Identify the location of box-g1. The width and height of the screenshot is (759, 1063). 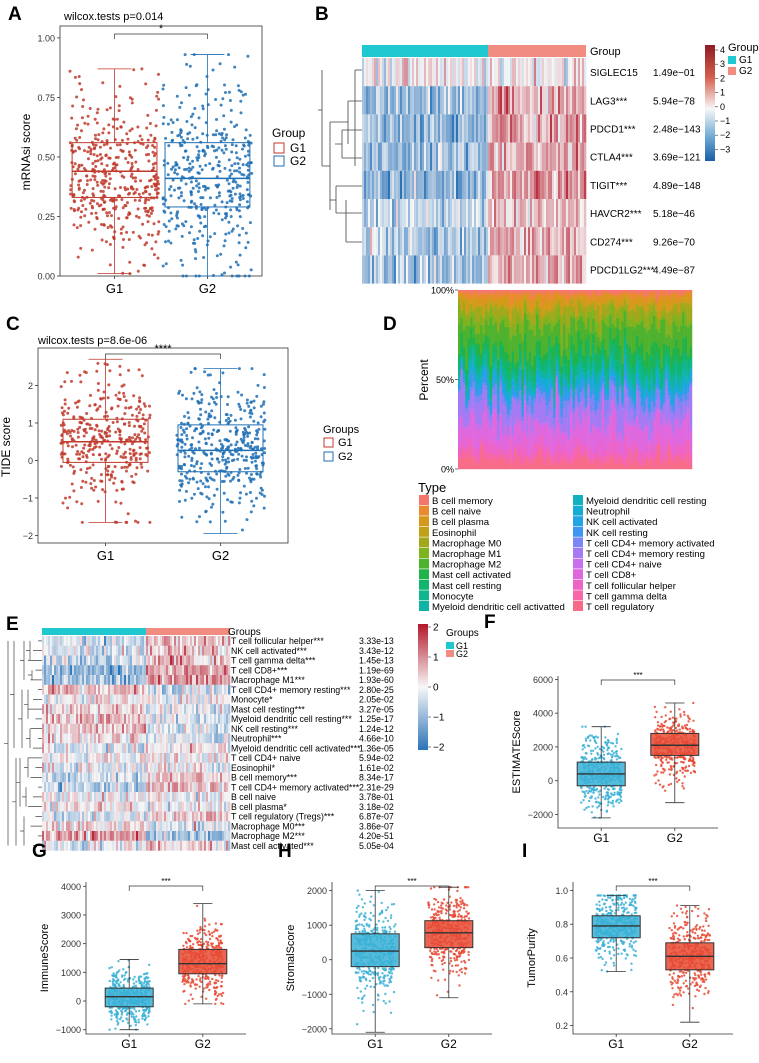
(114, 170).